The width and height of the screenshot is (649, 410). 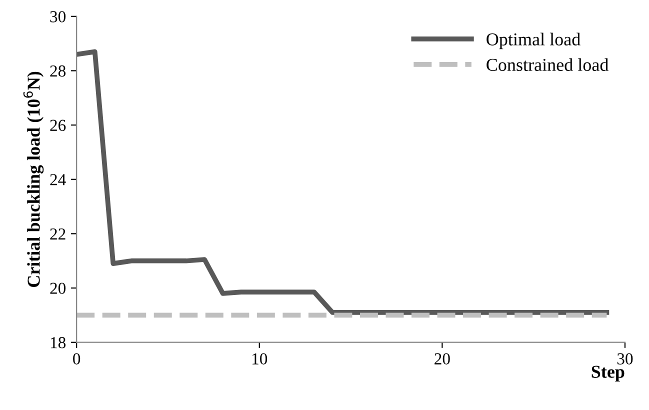 What do you see at coordinates (58, 16) in the screenshot?
I see `y-tick-label: 30` at bounding box center [58, 16].